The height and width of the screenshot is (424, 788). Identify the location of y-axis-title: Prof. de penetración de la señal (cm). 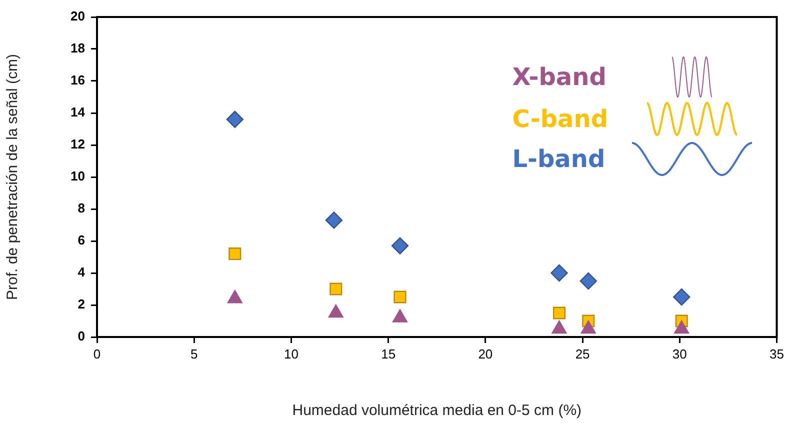
(13, 177).